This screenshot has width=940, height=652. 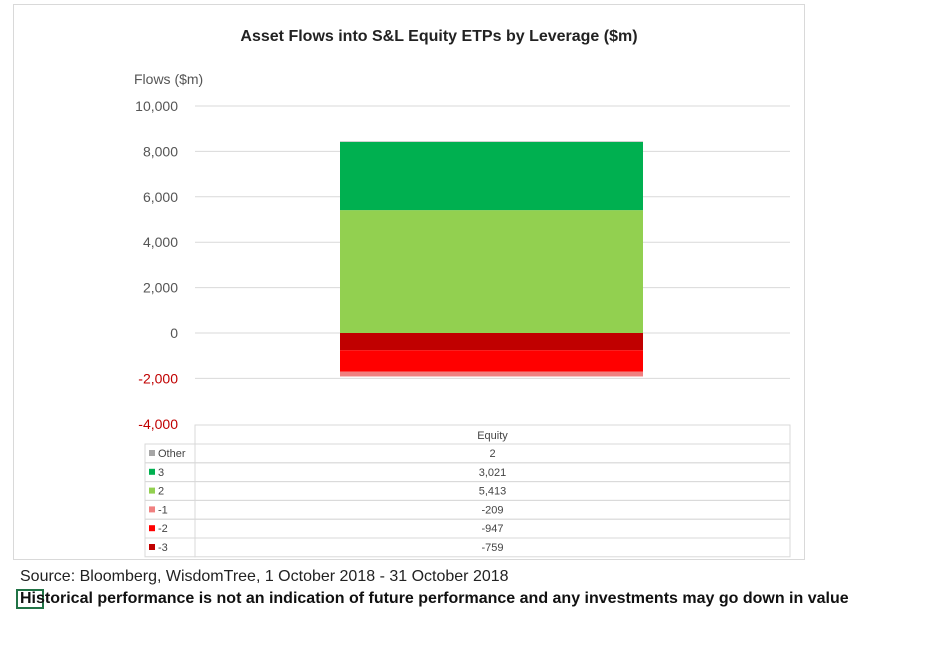 What do you see at coordinates (491, 142) in the screenshot?
I see `bar-segment-Other` at bounding box center [491, 142].